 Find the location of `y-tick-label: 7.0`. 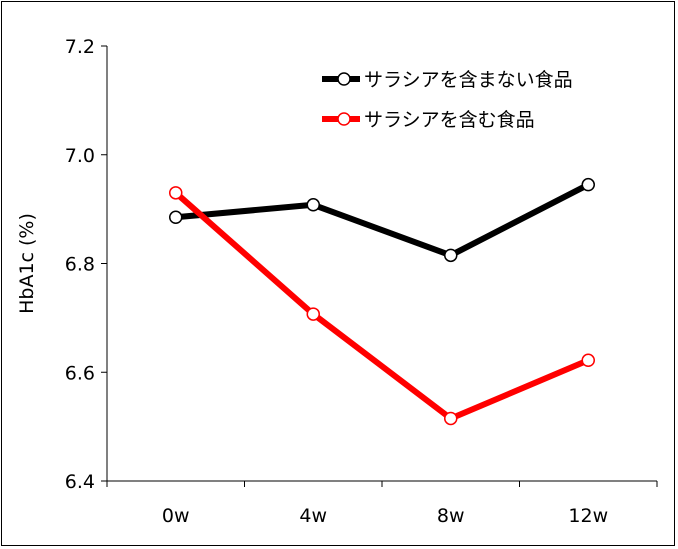

y-tick-label: 7.0 is located at coordinates (80, 156).